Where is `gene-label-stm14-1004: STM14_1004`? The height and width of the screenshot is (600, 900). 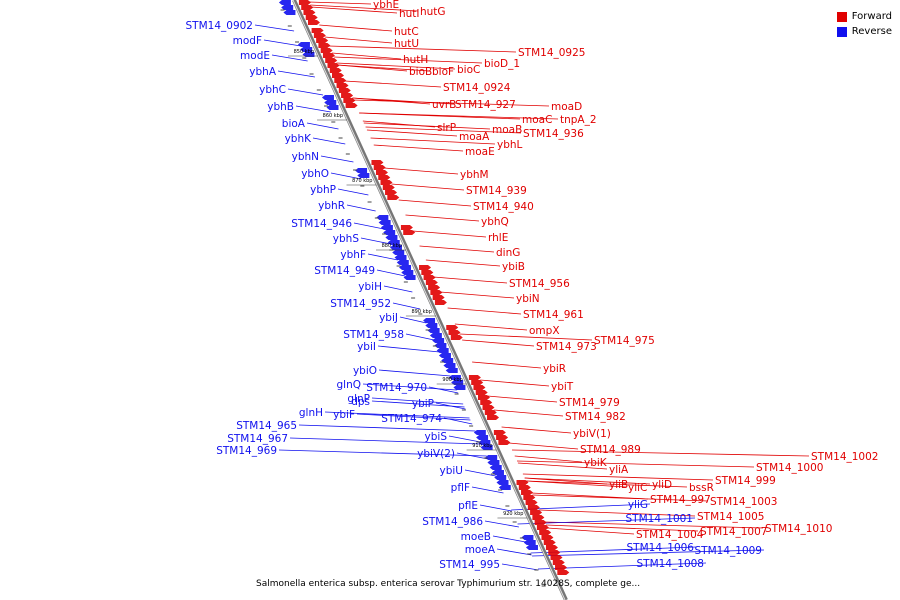 gene-label-stm14-1004: STM14_1004 is located at coordinates (670, 535).